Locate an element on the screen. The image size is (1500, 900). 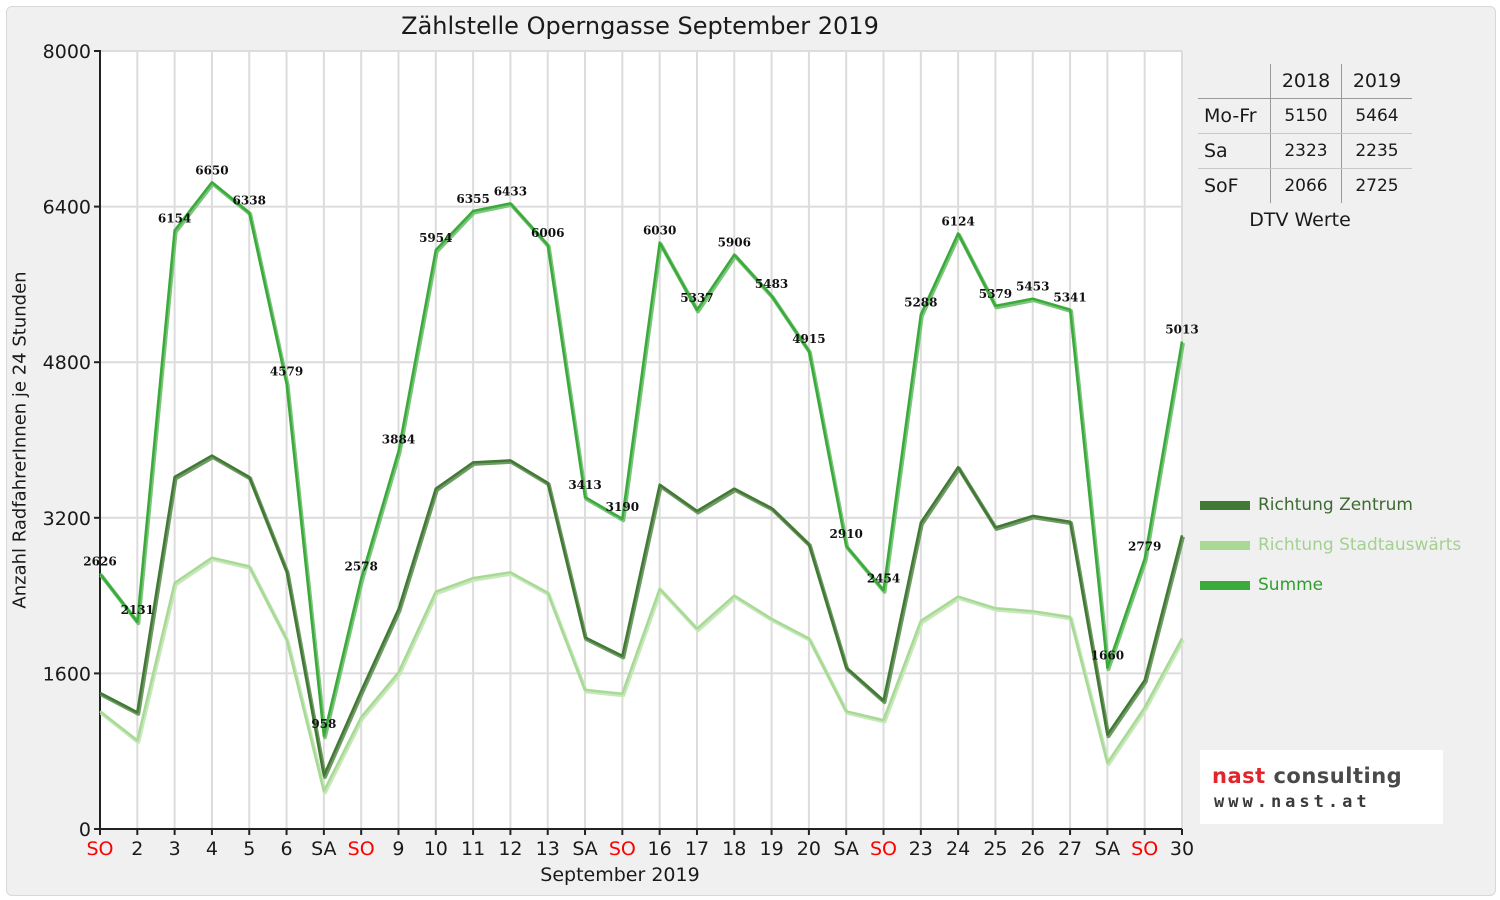
logo-url: www.nast.at is located at coordinates (1292, 802).